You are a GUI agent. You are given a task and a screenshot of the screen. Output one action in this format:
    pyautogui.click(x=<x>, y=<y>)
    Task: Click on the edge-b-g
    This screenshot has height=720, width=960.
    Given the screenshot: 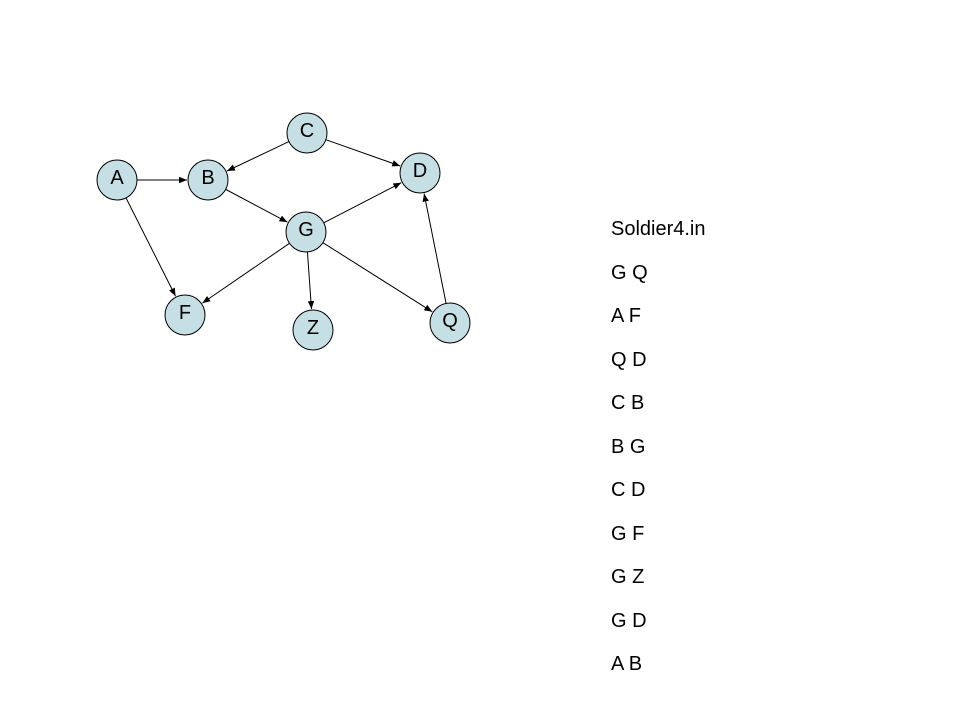 What is the action you would take?
    pyautogui.click(x=256, y=205)
    